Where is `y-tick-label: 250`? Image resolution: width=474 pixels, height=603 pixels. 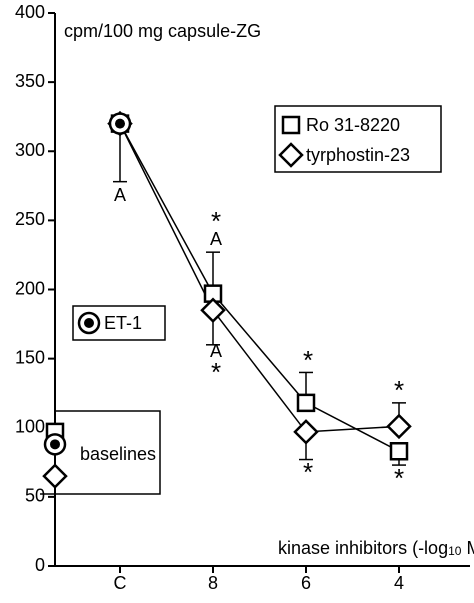
y-tick-label: 250 is located at coordinates (30, 219).